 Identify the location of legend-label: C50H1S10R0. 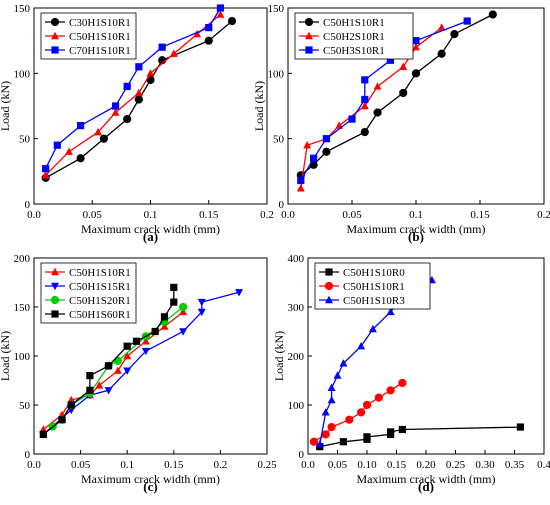
(374, 273).